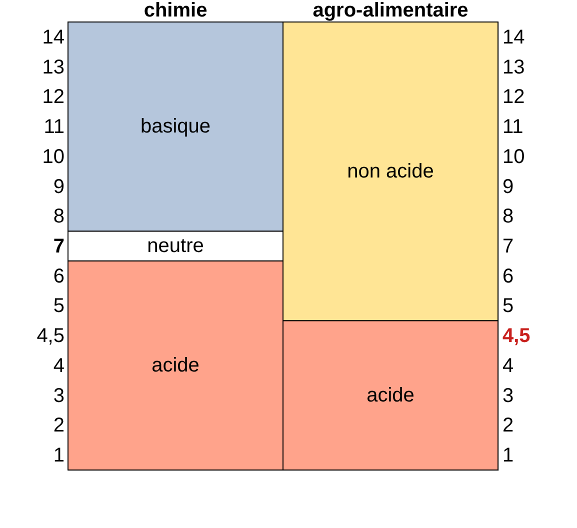 This screenshot has width=577, height=528. What do you see at coordinates (50, 336) in the screenshot?
I see `y-tick-label: 4,5` at bounding box center [50, 336].